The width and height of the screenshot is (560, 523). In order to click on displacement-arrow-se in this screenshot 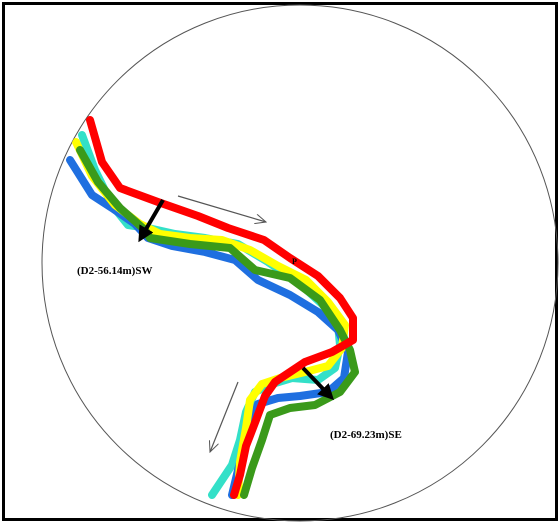, I will do `click(317, 383)`.